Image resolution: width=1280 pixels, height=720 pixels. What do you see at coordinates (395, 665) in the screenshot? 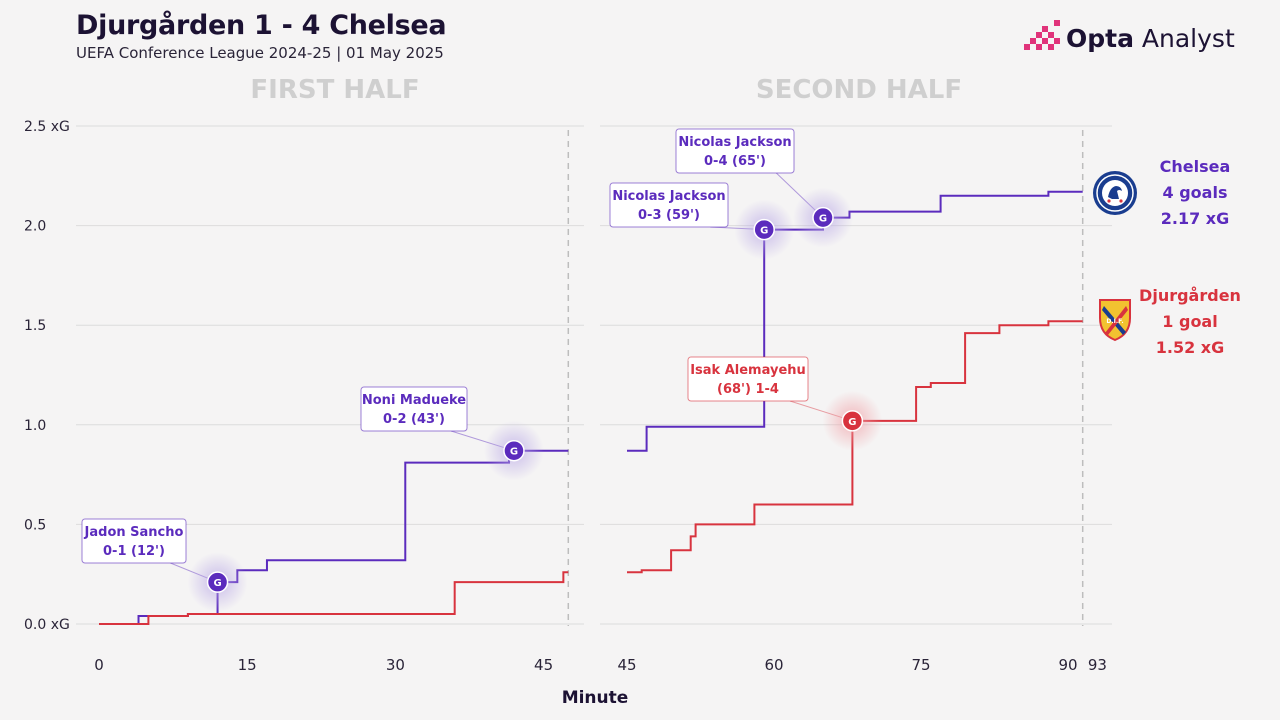
I see `x-tick-label: 30` at bounding box center [395, 665].